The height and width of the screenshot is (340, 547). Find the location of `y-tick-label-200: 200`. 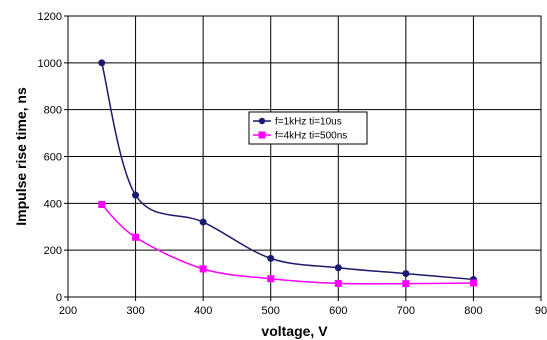

y-tick-label-200: 200 is located at coordinates (53, 251).